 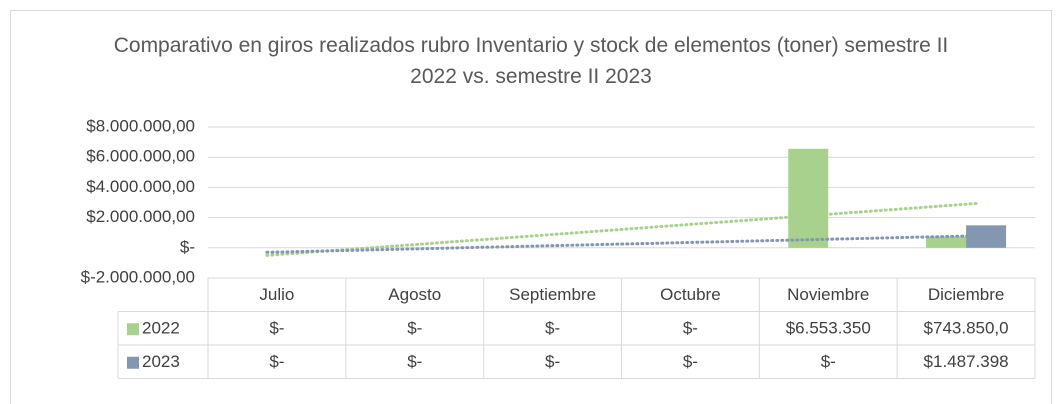 What do you see at coordinates (966, 361) in the screenshot?
I see `data-label: $1.487.398` at bounding box center [966, 361].